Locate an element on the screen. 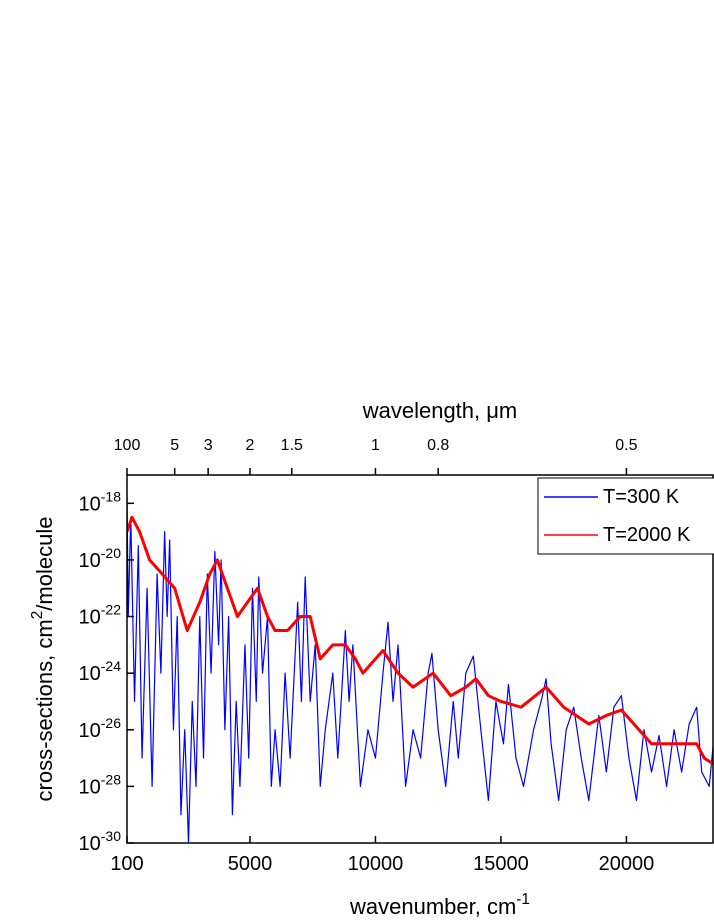 This screenshot has height=924, width=714. x2-tick-label: 1.5 is located at coordinates (292, 445).